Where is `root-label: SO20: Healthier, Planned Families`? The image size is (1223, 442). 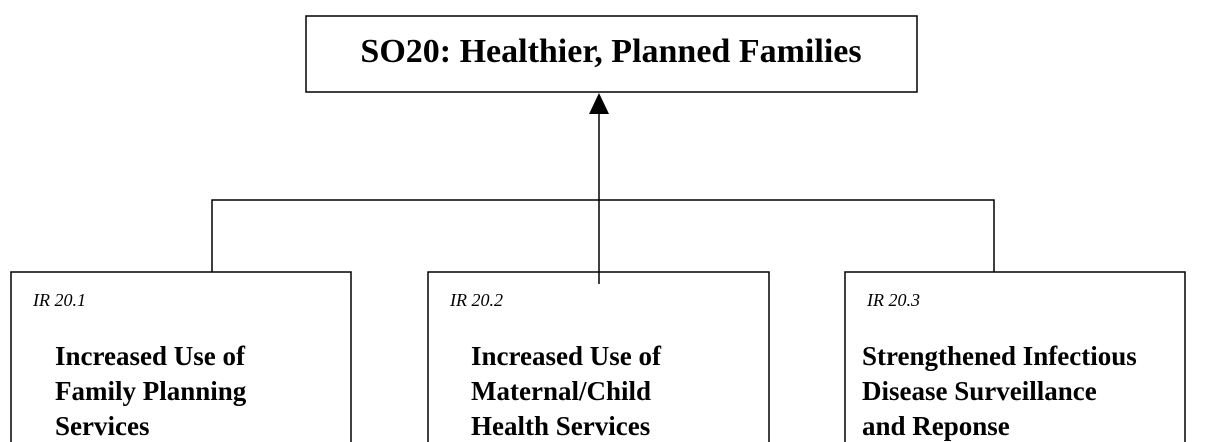 root-label: SO20: Healthier, Planned Families is located at coordinates (610, 51).